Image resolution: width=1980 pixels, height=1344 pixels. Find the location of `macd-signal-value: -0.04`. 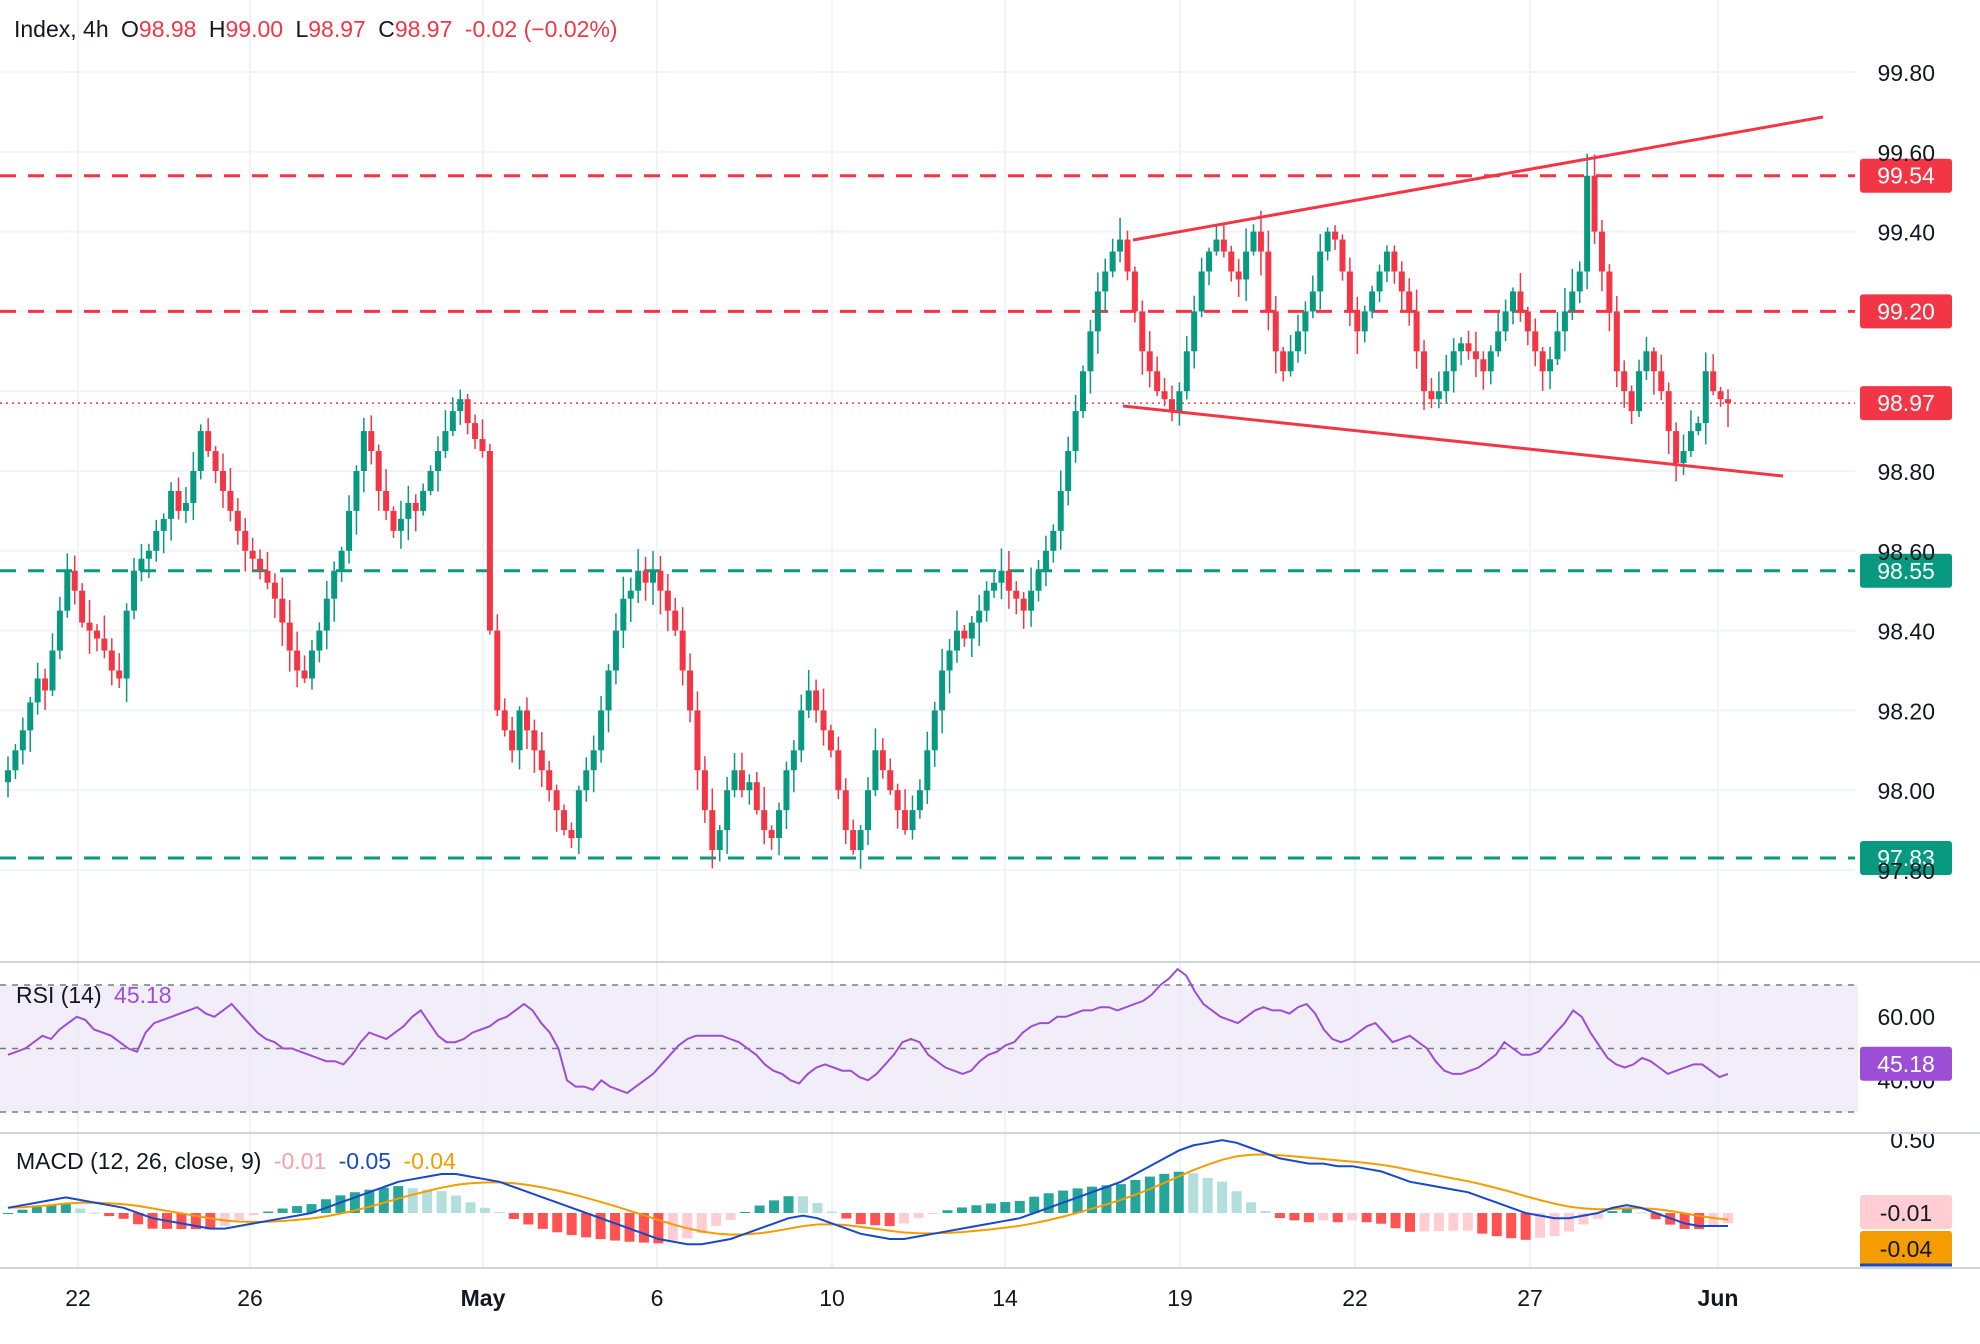

macd-signal-value: -0.04 is located at coordinates (429, 1161).